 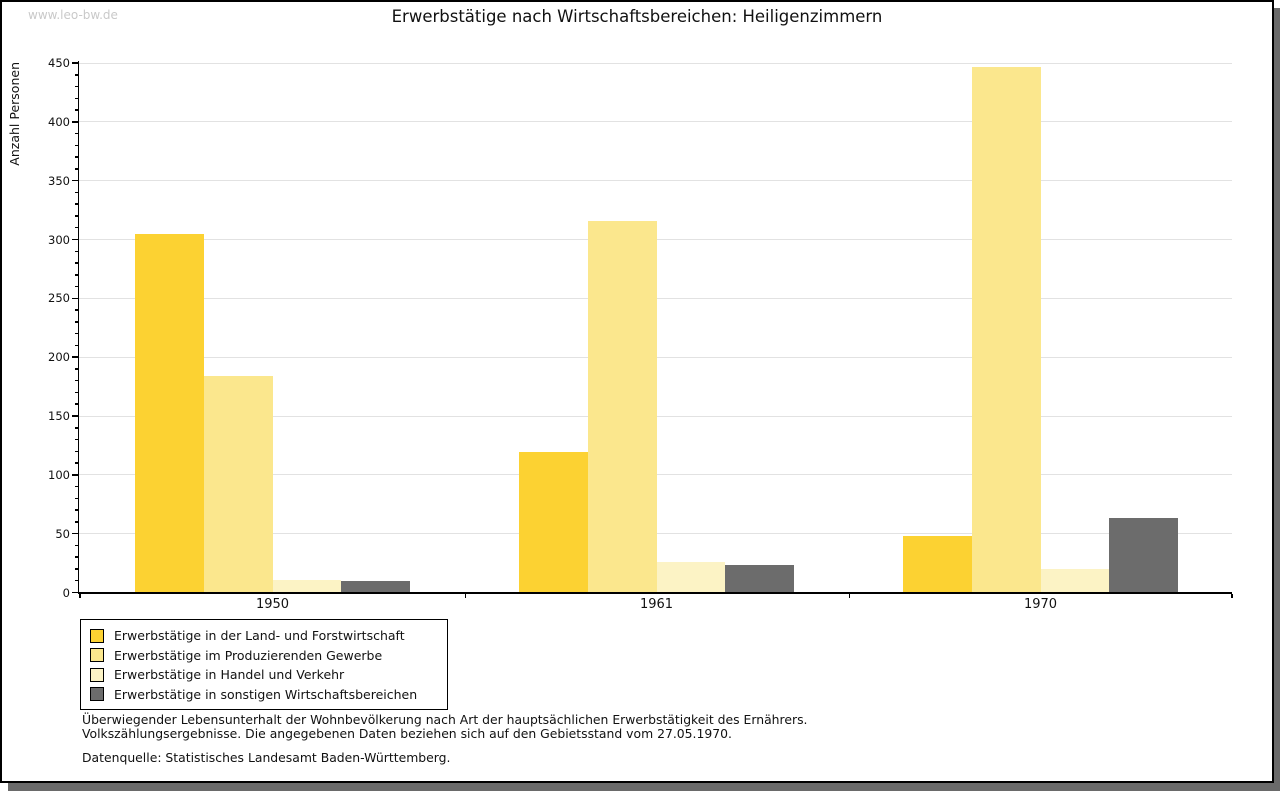 I want to click on y-tick-label-250: 250, so click(x=59, y=298).